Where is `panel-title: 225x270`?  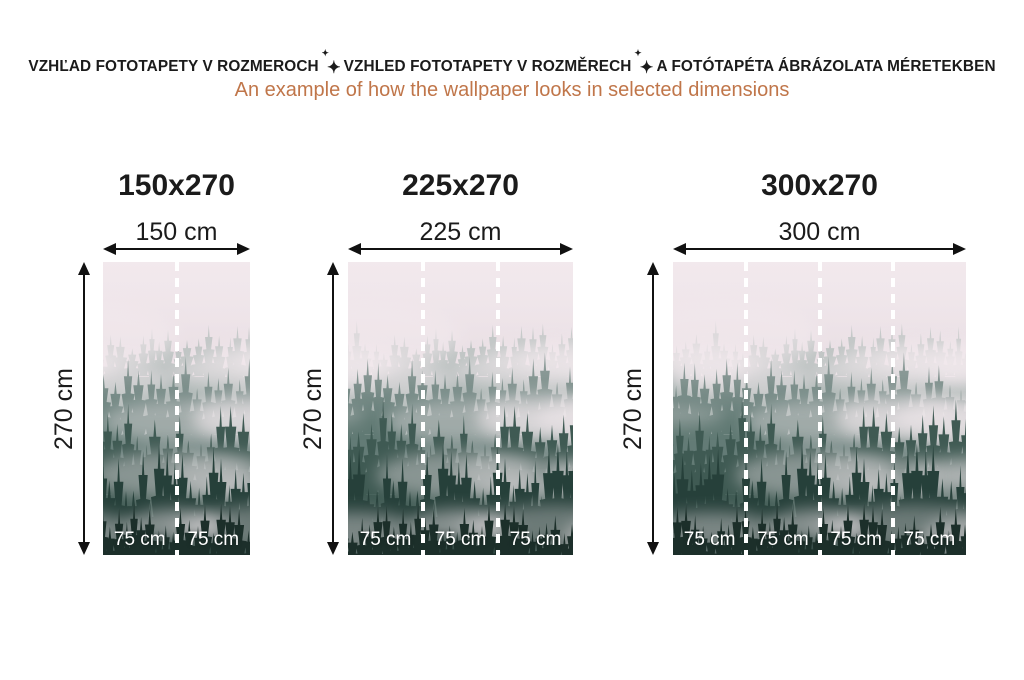 panel-title: 225x270 is located at coordinates (460, 185).